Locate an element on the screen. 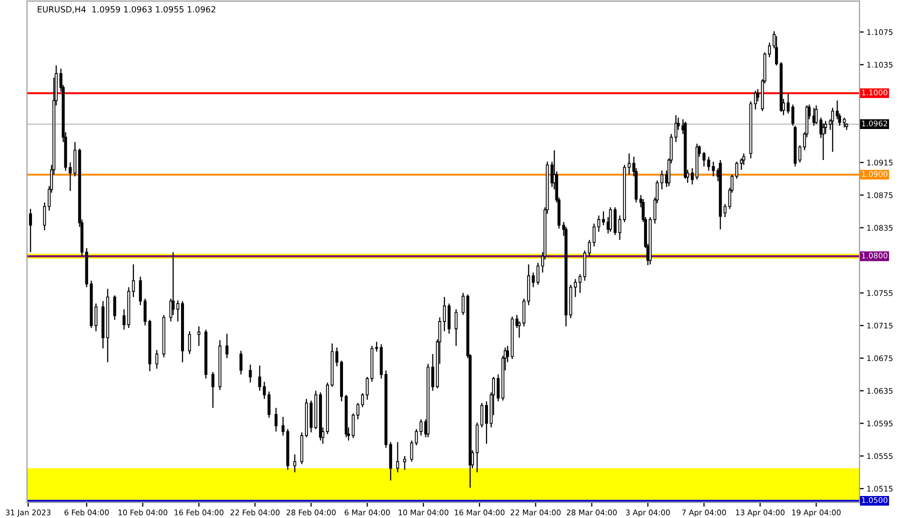 The height and width of the screenshot is (518, 900). text: EURUSD,H4 1.0959 1.0963 1.0955 1.0962 is located at coordinates (127, 10).